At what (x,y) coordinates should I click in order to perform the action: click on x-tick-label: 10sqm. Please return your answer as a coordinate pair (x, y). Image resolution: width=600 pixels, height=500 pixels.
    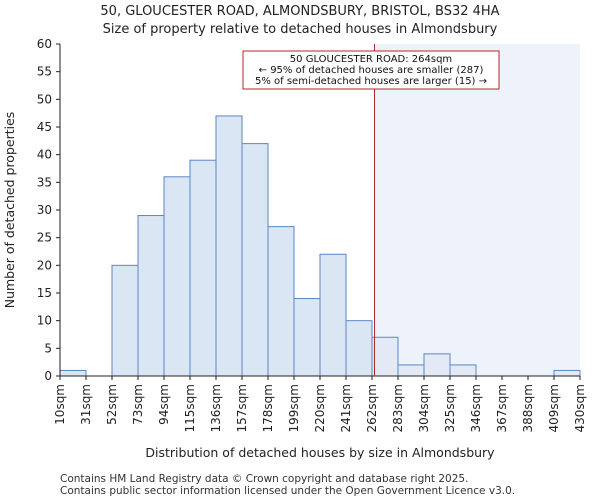
    Looking at the image, I should click on (60, 404).